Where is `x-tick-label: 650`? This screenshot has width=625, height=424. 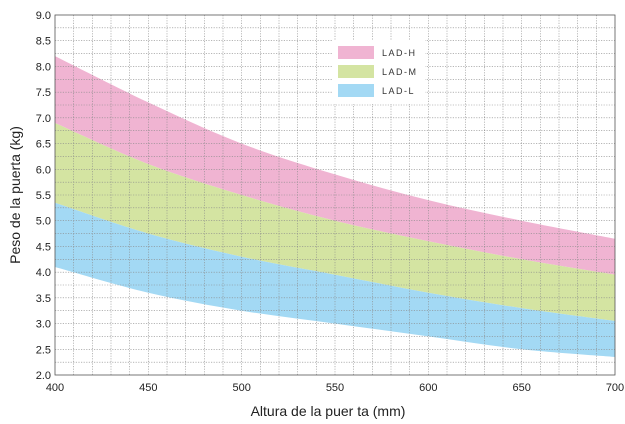
x-tick-label: 650 is located at coordinates (521, 388).